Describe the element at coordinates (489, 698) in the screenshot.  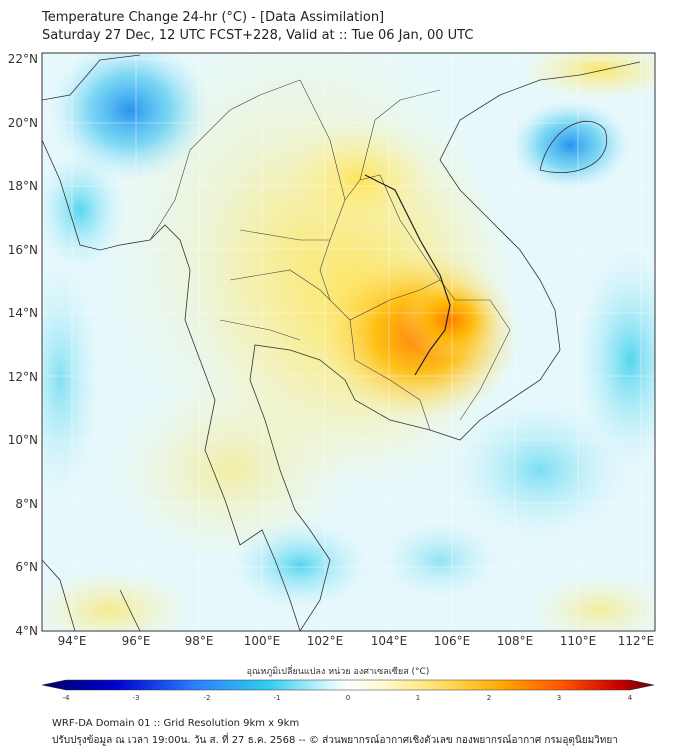
I see `colorbar-tick: 2` at that location.